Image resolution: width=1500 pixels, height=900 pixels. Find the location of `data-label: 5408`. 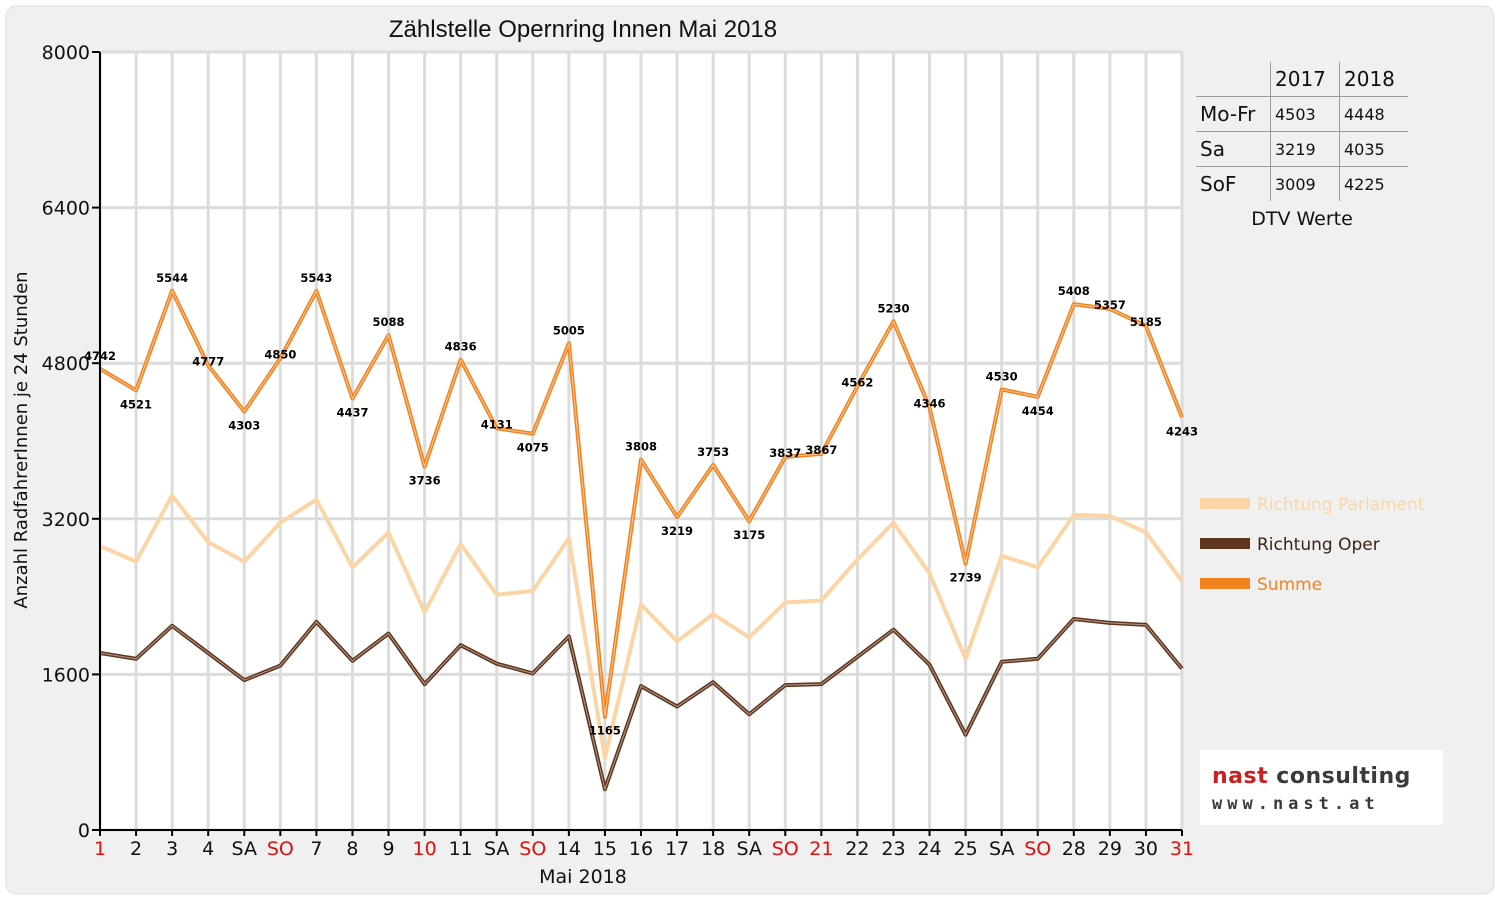

data-label: 5408 is located at coordinates (1074, 291).